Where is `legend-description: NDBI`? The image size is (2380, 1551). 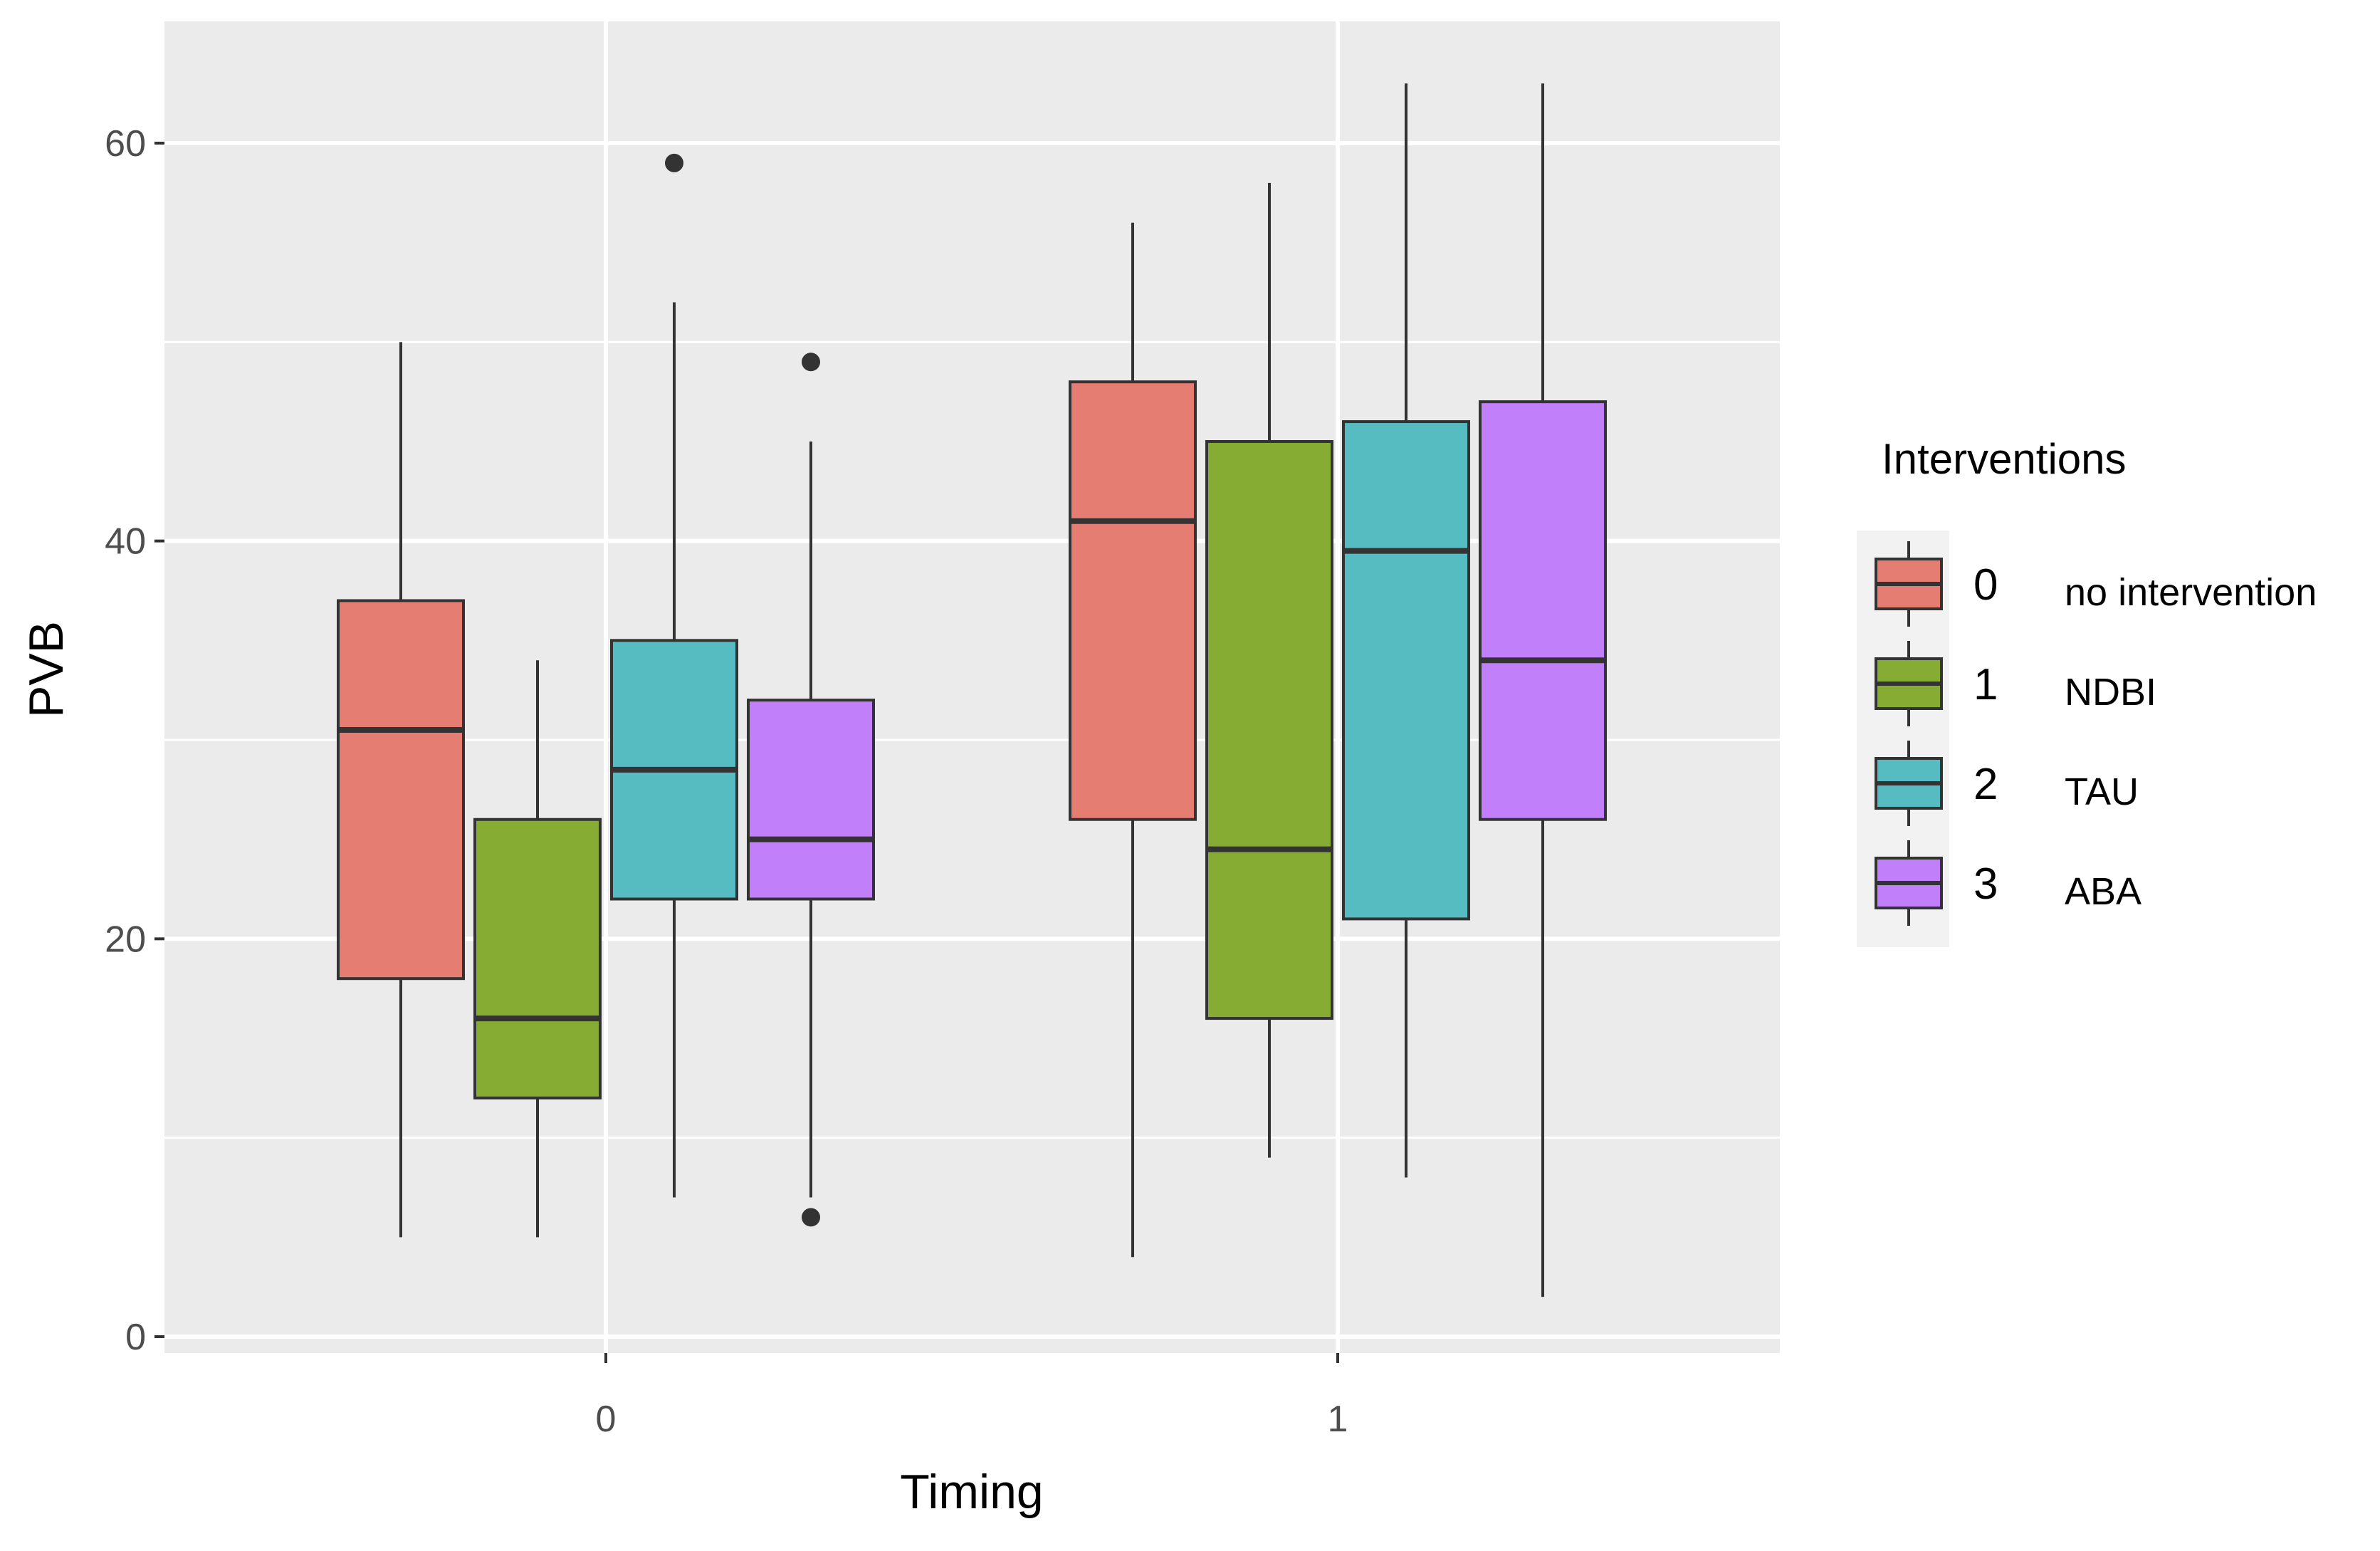
legend-description: NDBI is located at coordinates (2110, 693).